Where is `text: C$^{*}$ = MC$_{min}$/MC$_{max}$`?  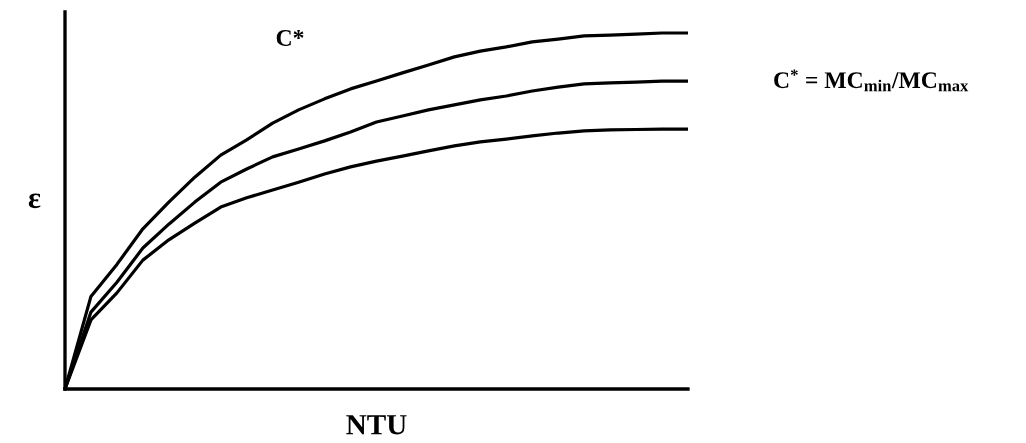
text: C$^{*}$ = MC$_{min}$/MC$_{max}$ is located at coordinates (871, 80).